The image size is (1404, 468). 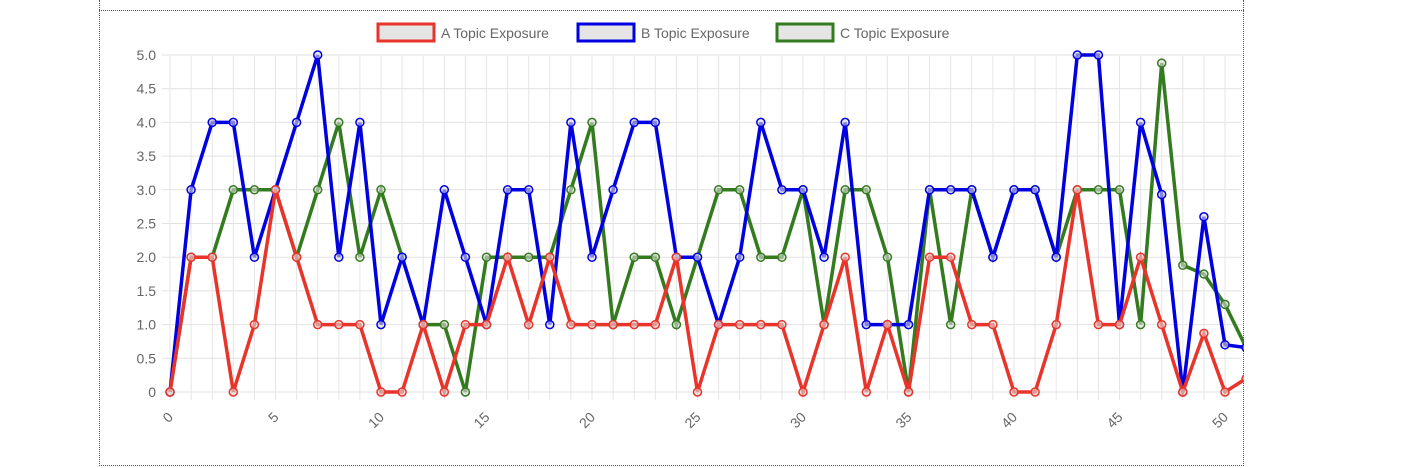 I want to click on legend-item-a: A Topic Exposure, so click(x=462, y=32).